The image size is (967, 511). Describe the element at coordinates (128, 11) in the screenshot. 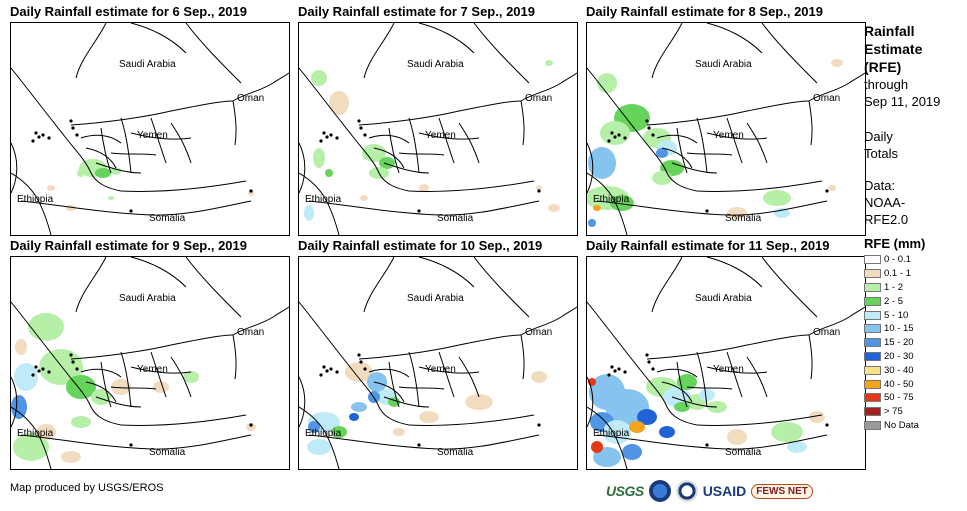

I see `panel-title: Daily Rainfall estimate for 6 Sep., 2019` at that location.